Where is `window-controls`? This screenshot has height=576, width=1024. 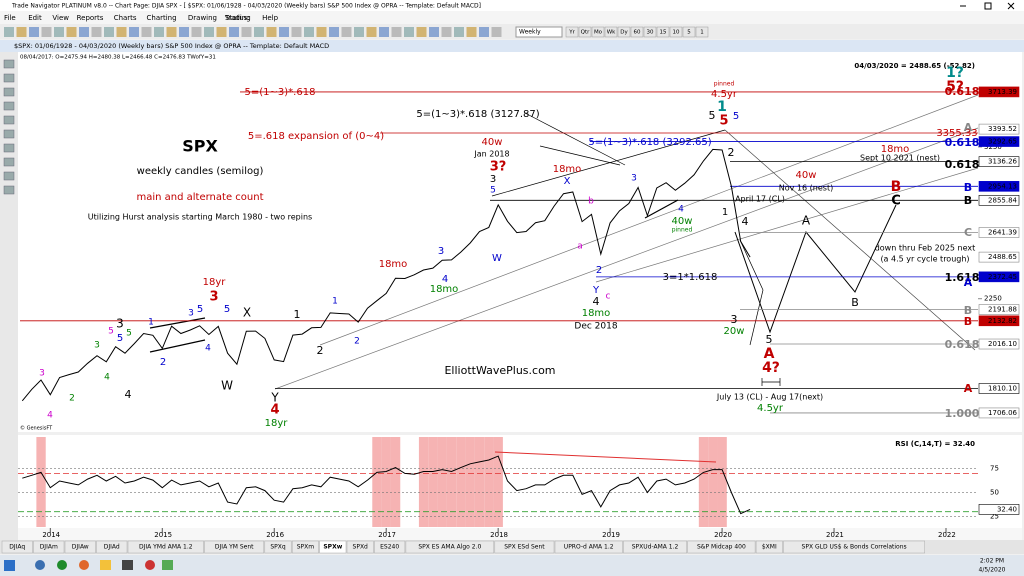
window-controls is located at coordinates (987, 6).